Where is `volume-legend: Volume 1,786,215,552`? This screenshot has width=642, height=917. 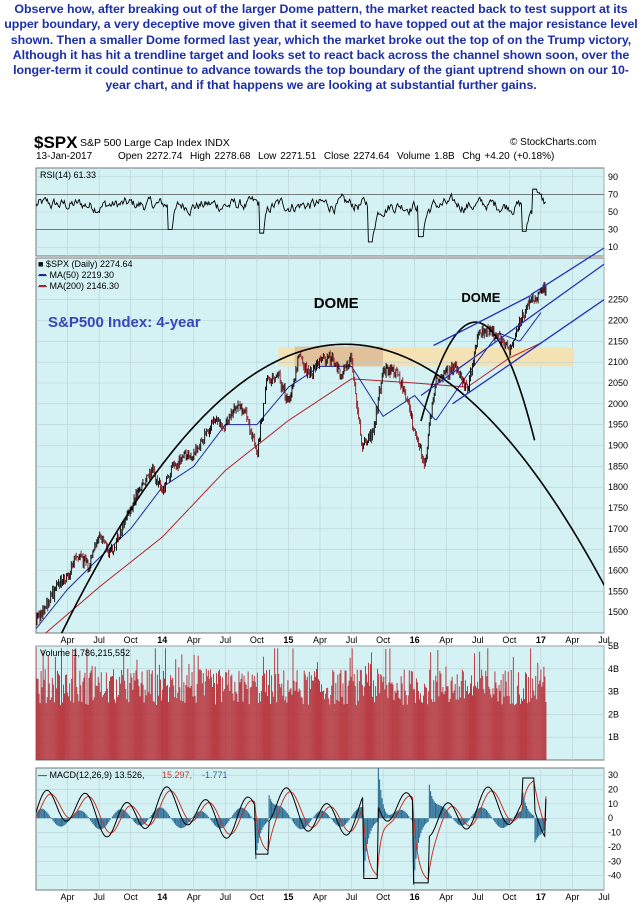 volume-legend: Volume 1,786,215,552 is located at coordinates (85, 653).